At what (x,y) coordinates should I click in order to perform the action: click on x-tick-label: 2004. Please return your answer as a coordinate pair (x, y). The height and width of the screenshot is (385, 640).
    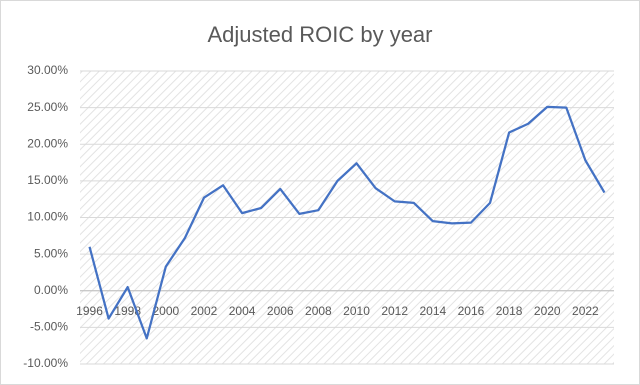
    Looking at the image, I should click on (242, 311).